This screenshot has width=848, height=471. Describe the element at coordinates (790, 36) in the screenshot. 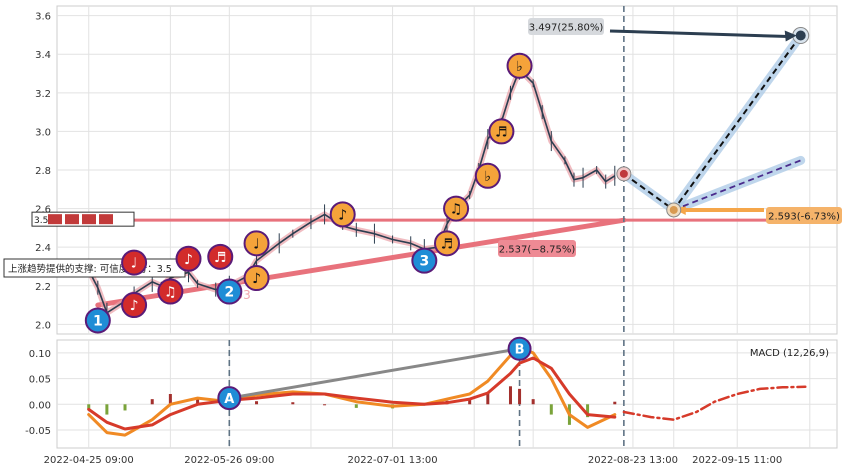

I see `upper-target-arrowhead` at that location.